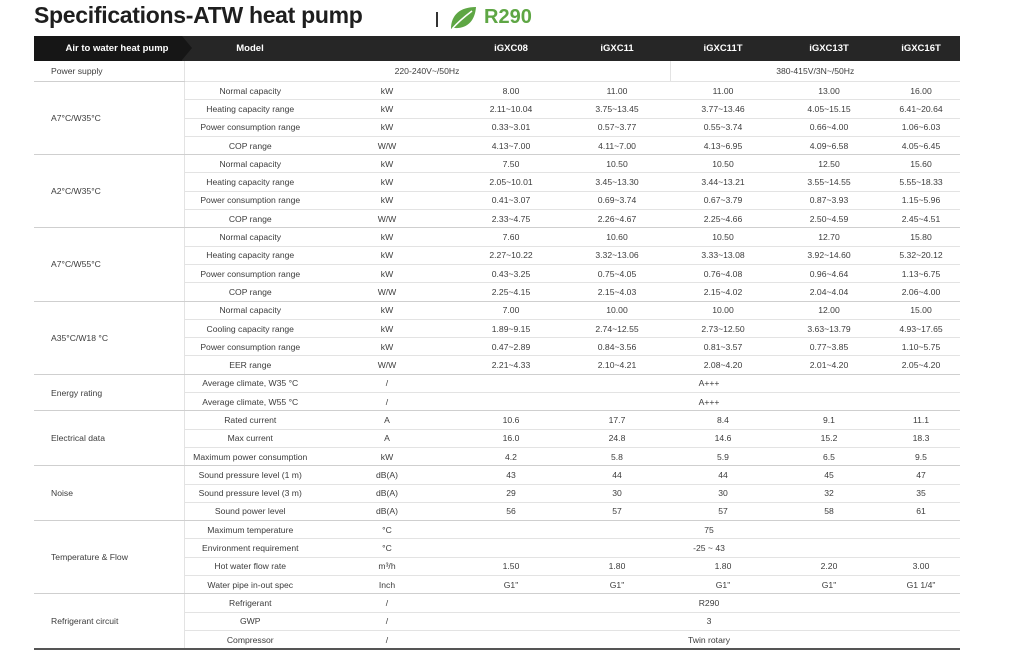 This screenshot has height=651, width=1024. I want to click on unit-label: °C, so click(387, 530).